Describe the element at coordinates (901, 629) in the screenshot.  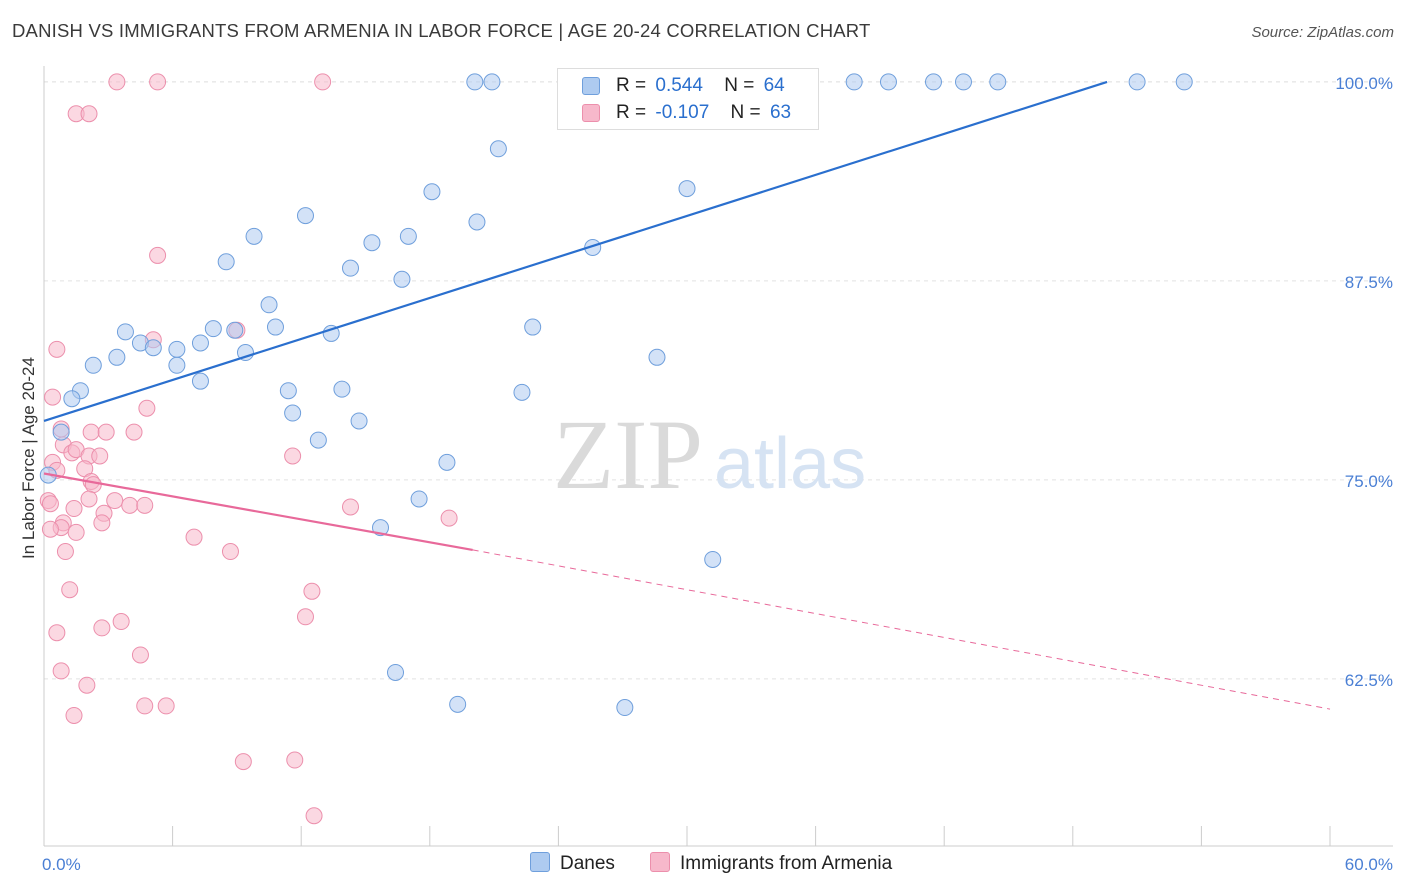
I see `armenia-trend-extension` at that location.